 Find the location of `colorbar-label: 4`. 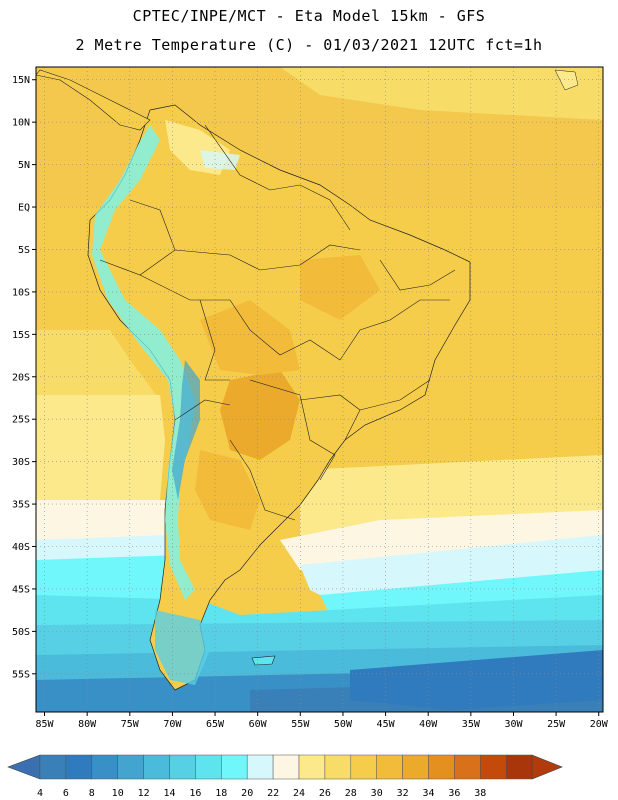

colorbar-label: 4 is located at coordinates (40, 793).